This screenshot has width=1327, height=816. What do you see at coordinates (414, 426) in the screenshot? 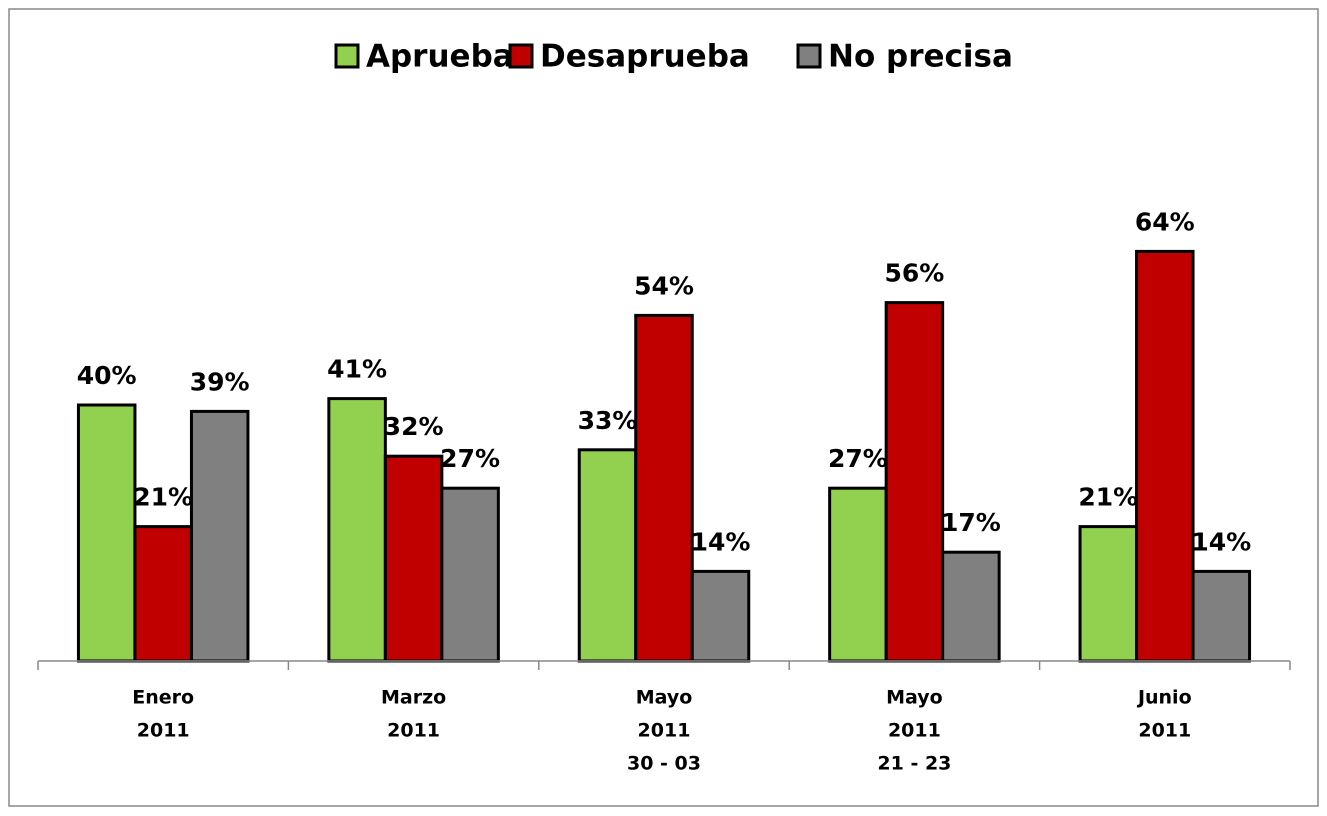
I see `data-label: 32%` at bounding box center [414, 426].